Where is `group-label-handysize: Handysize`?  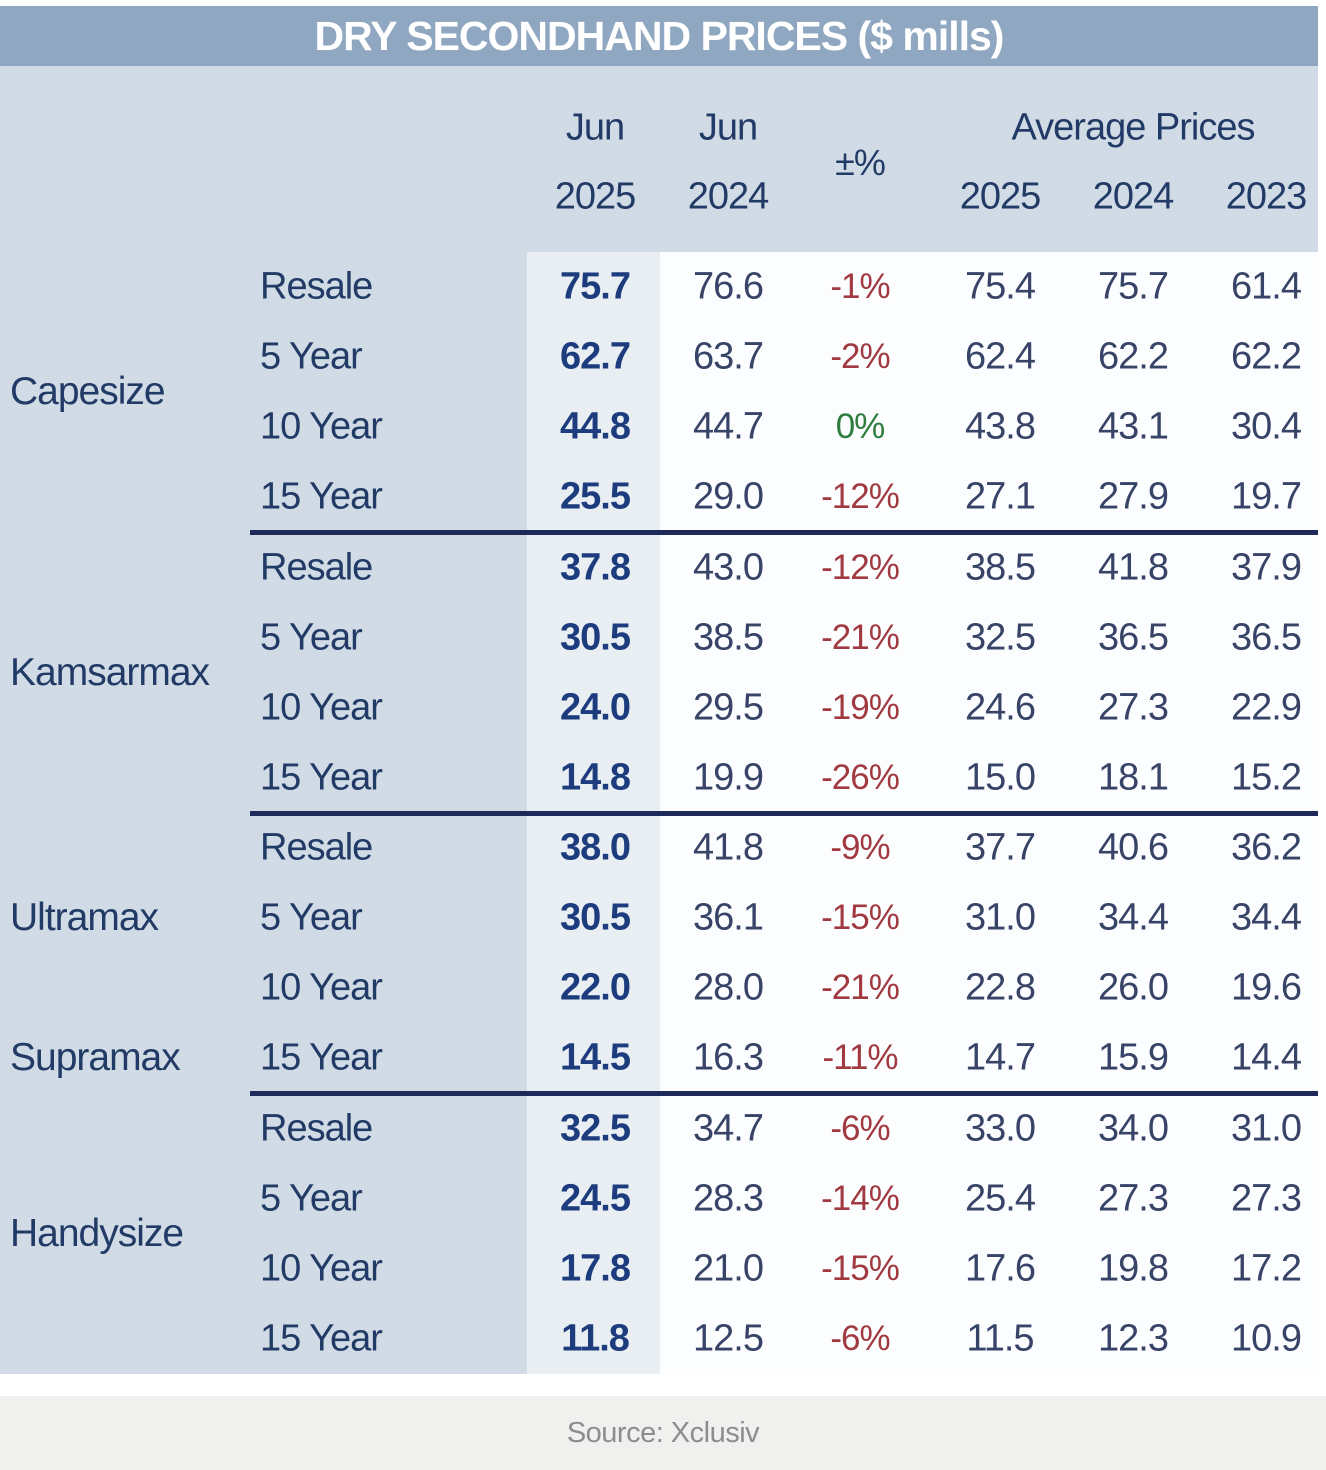
group-label-handysize: Handysize is located at coordinates (97, 1233).